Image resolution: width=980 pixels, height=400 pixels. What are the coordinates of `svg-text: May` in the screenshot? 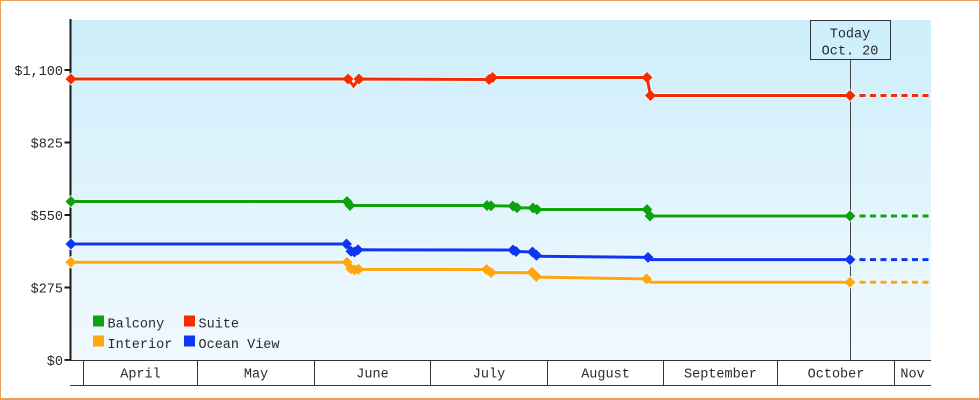 It's located at (256, 375).